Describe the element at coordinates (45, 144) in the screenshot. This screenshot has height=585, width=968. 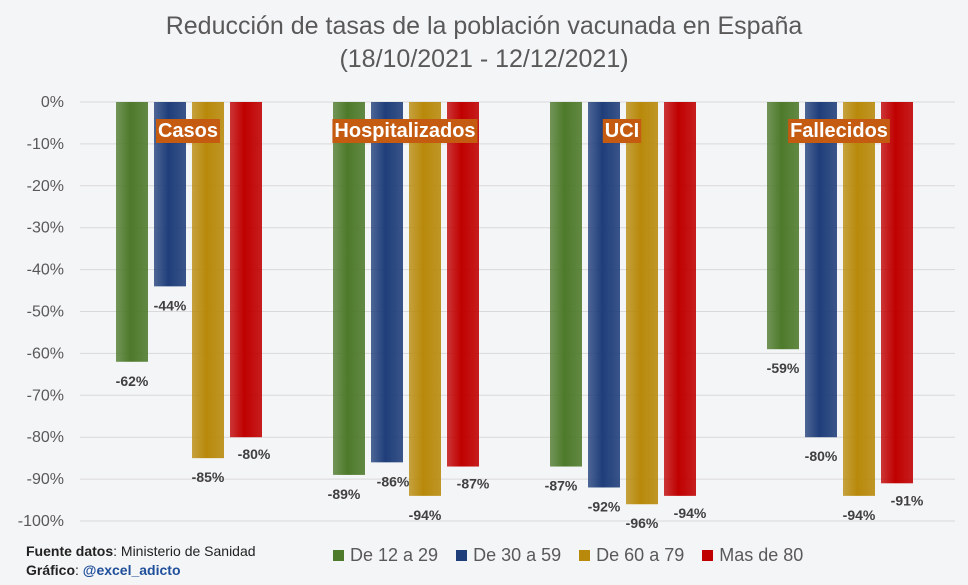
I see `y-tick-label: -10%` at that location.